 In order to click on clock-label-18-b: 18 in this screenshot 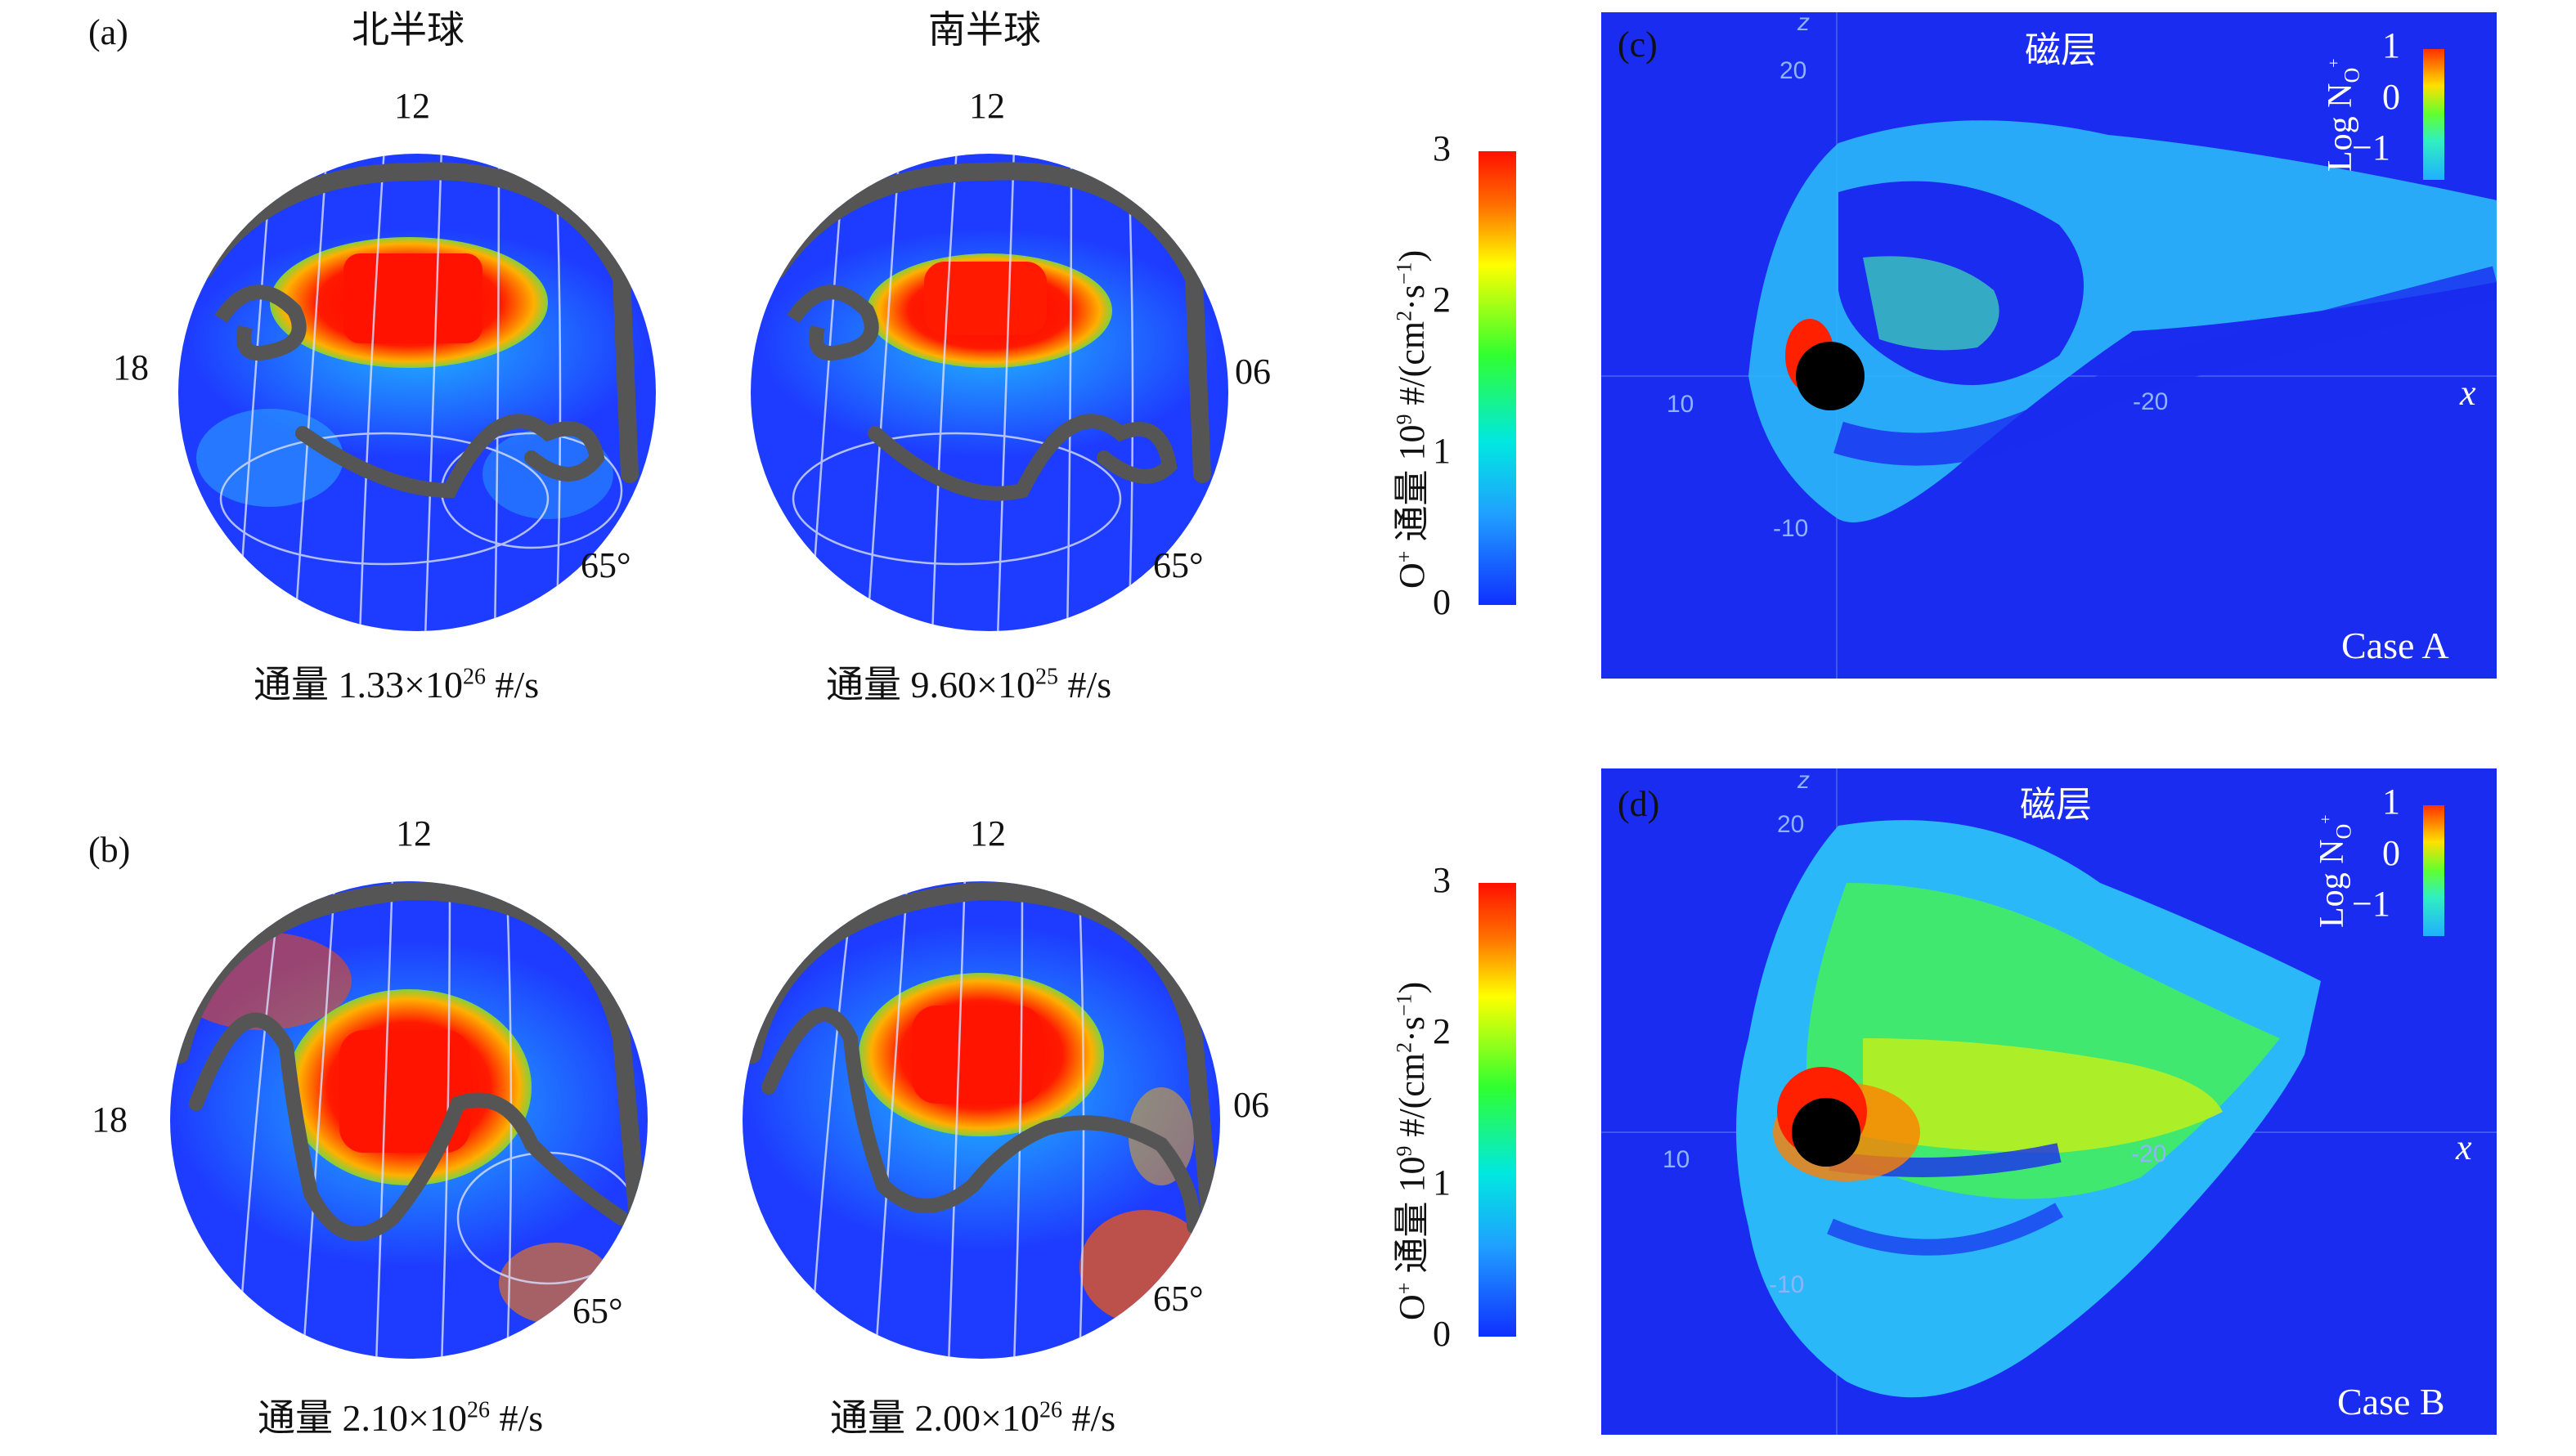, I will do `click(110, 1120)`.